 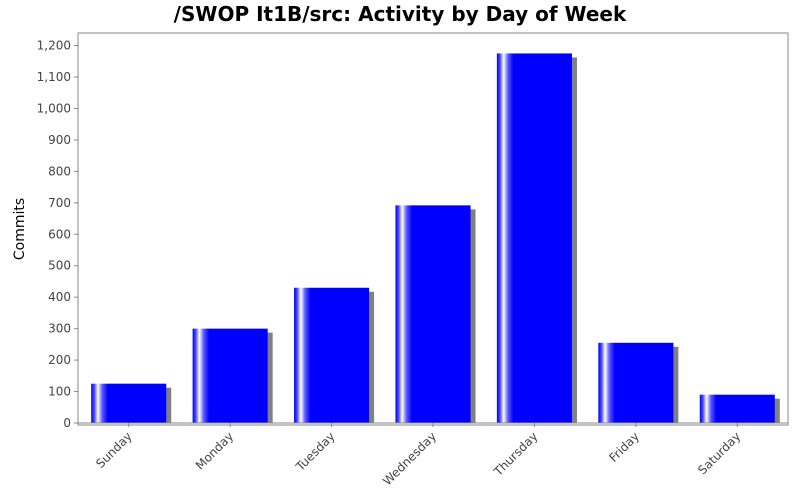 I want to click on x-tick-label: Sunday, so click(x=114, y=450).